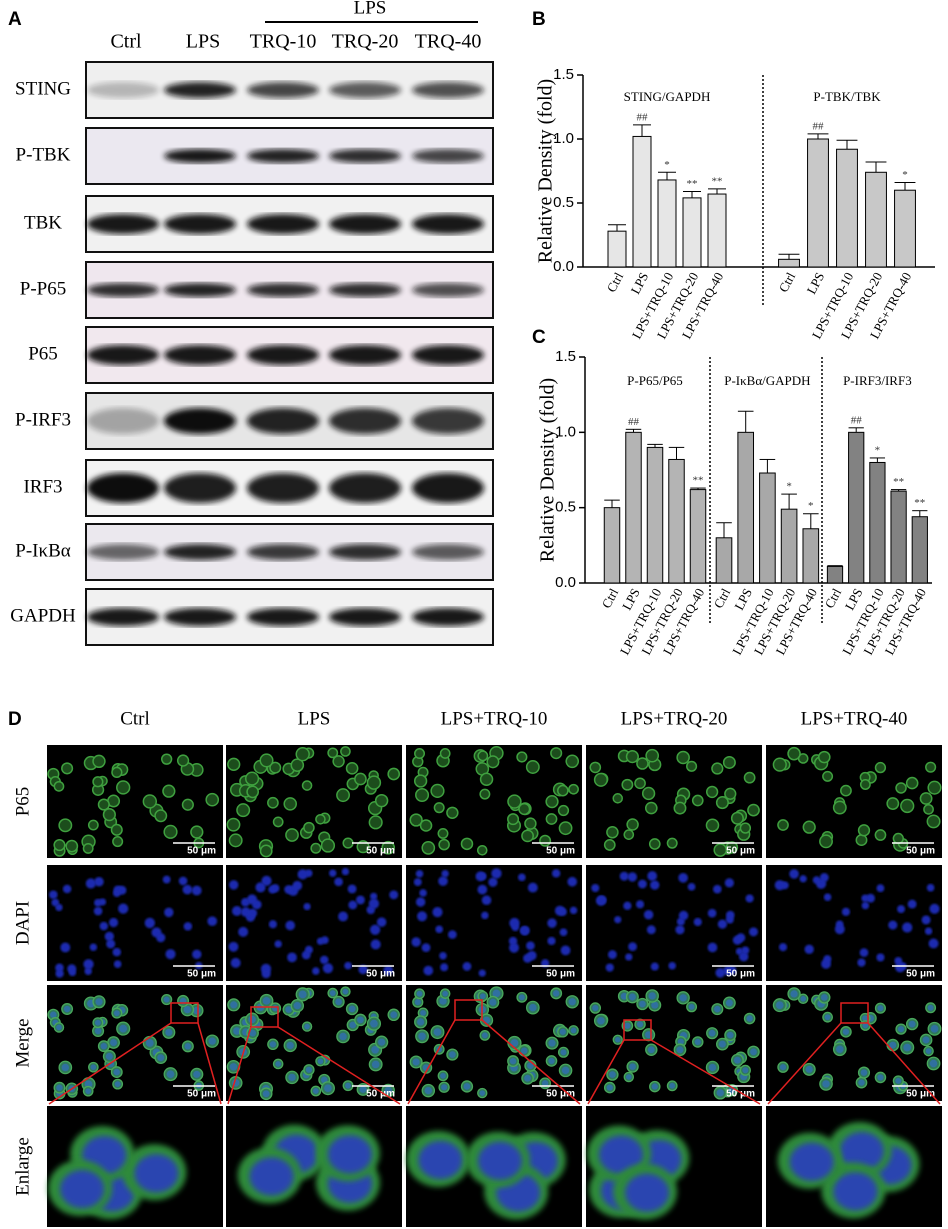  I want to click on column-header: LPS, so click(314, 718).